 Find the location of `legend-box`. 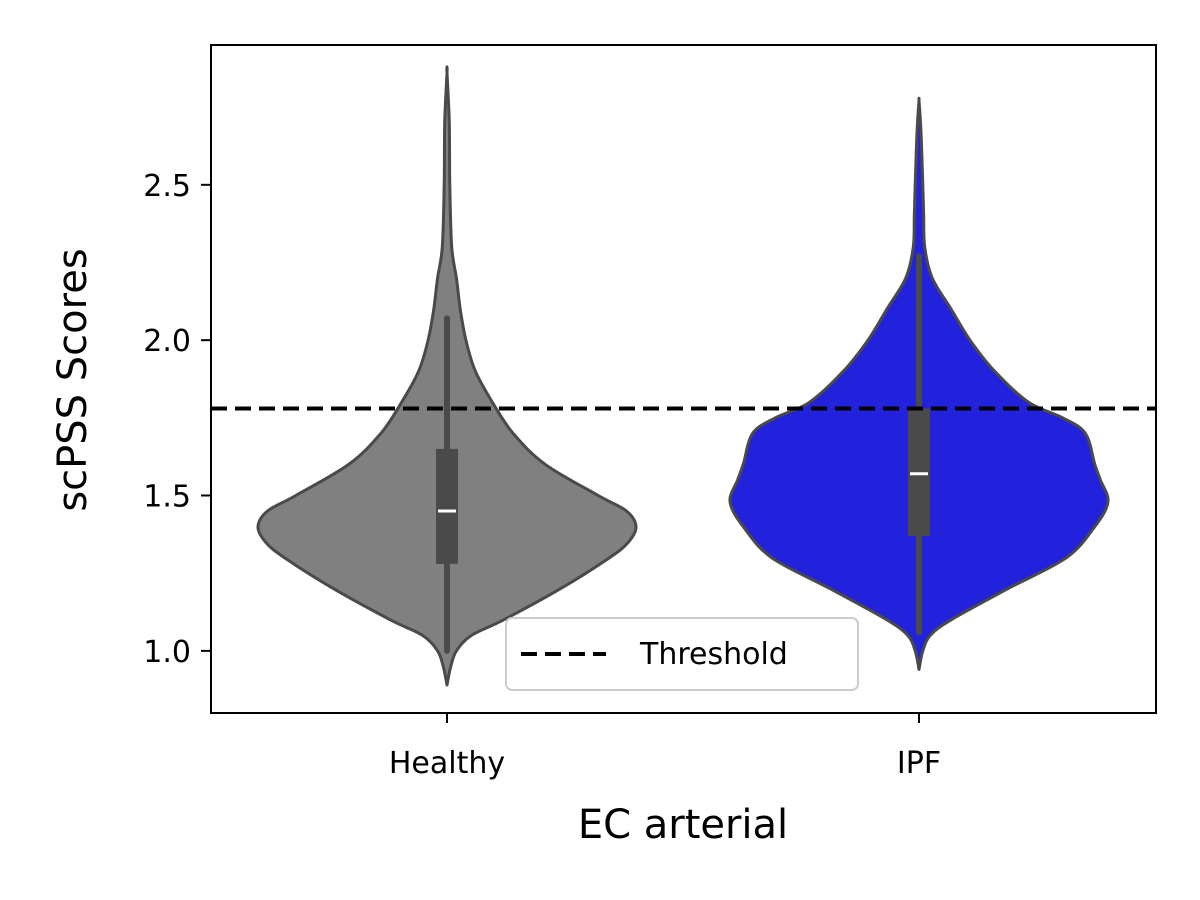

legend-box is located at coordinates (682, 654).